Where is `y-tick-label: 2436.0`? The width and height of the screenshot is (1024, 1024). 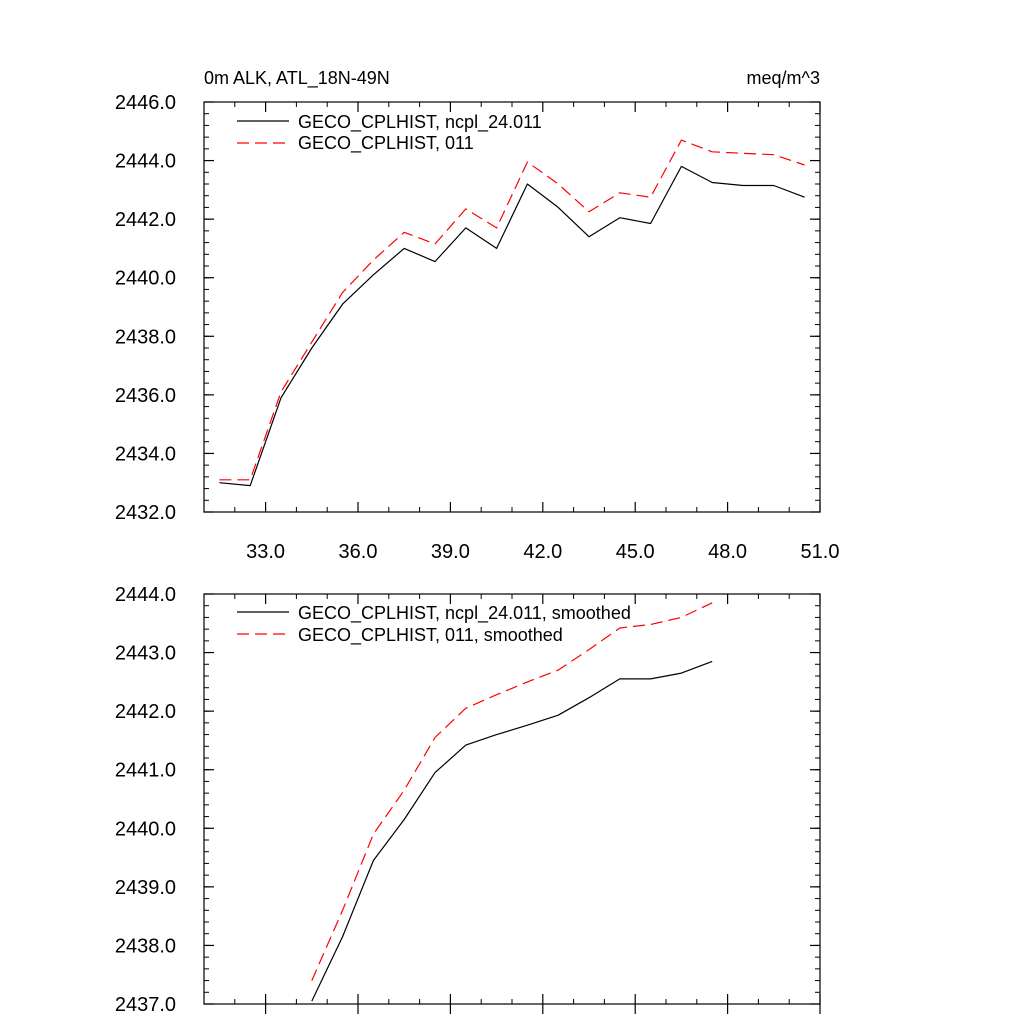
y-tick-label: 2436.0 is located at coordinates (145, 396).